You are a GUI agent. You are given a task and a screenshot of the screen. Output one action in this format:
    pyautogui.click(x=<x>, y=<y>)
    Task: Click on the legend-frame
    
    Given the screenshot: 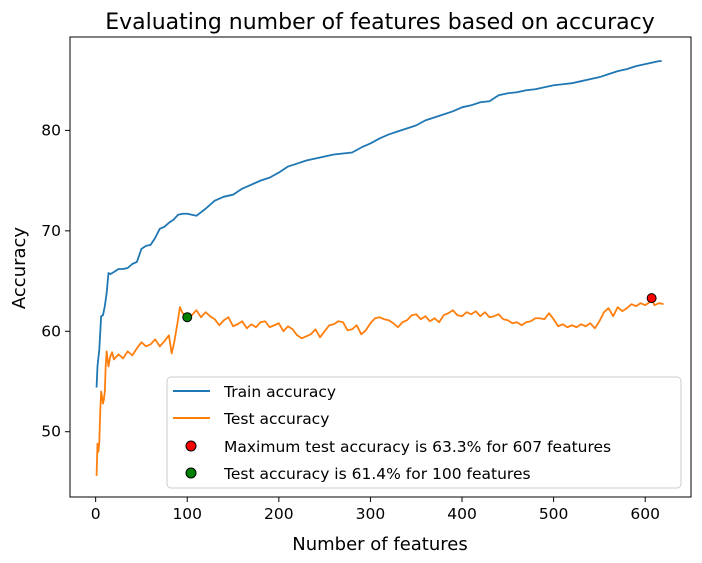 What is the action you would take?
    pyautogui.click(x=424, y=432)
    